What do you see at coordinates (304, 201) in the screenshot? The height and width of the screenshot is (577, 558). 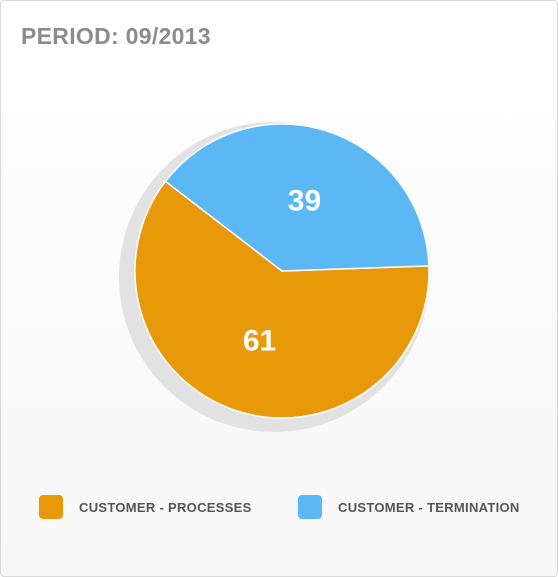 I see `data-label-termination: 39` at bounding box center [304, 201].